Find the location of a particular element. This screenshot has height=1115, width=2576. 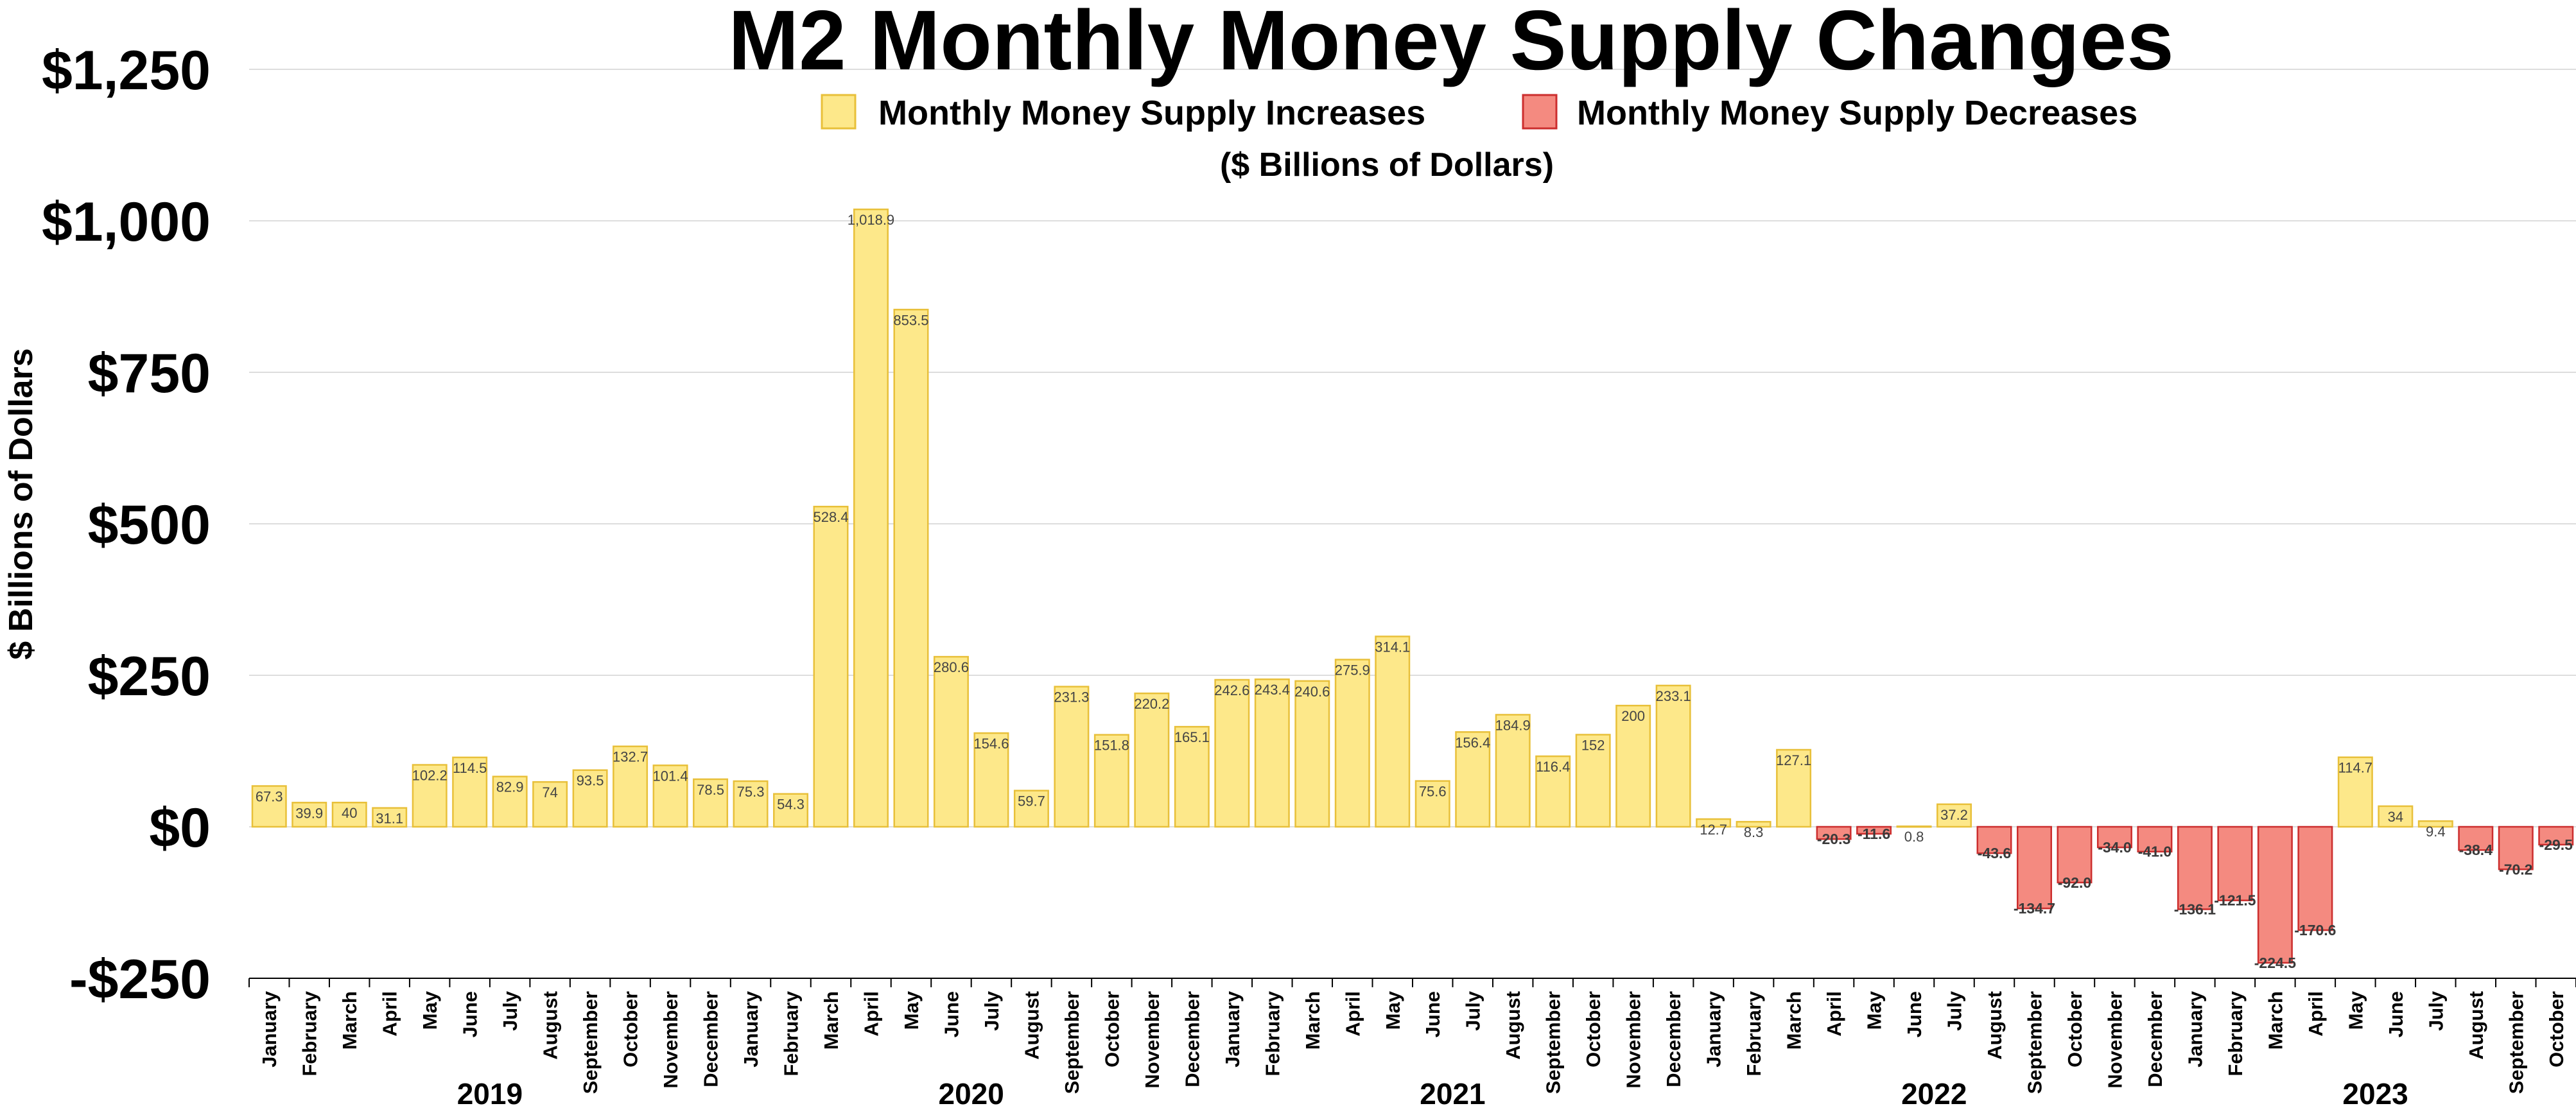

bar-value-label: 12.7 is located at coordinates (1713, 830).